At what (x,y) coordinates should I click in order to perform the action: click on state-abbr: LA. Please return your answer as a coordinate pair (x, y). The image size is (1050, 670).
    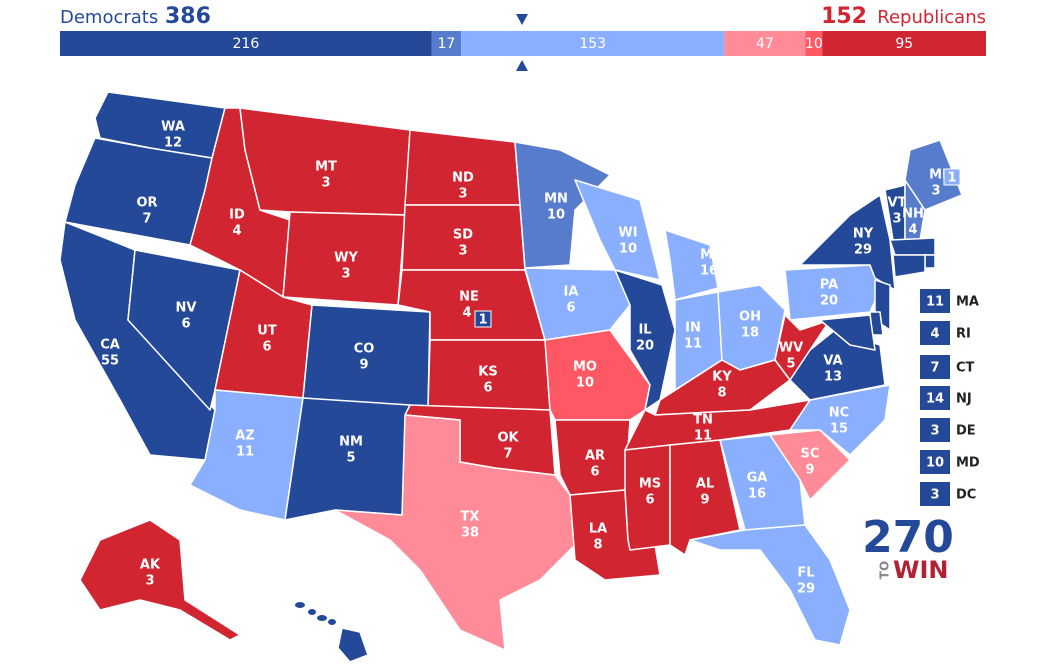
    Looking at the image, I should click on (598, 529).